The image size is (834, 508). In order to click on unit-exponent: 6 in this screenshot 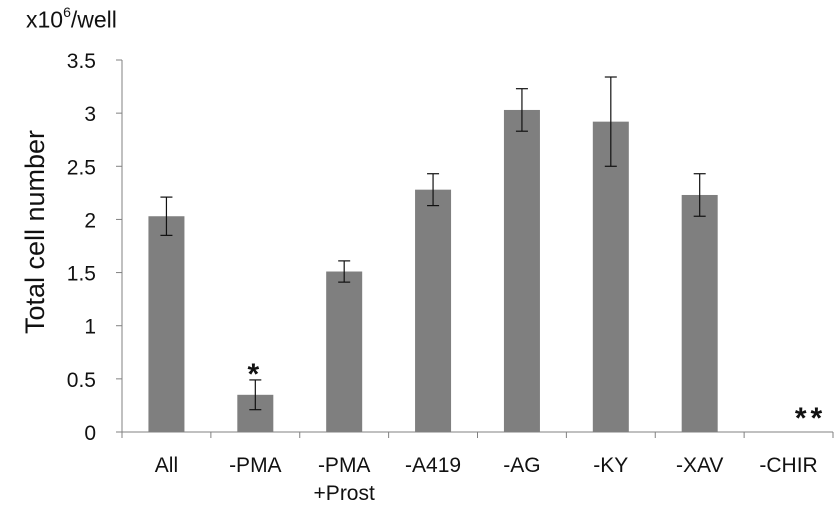, I will do `click(67, 12)`.